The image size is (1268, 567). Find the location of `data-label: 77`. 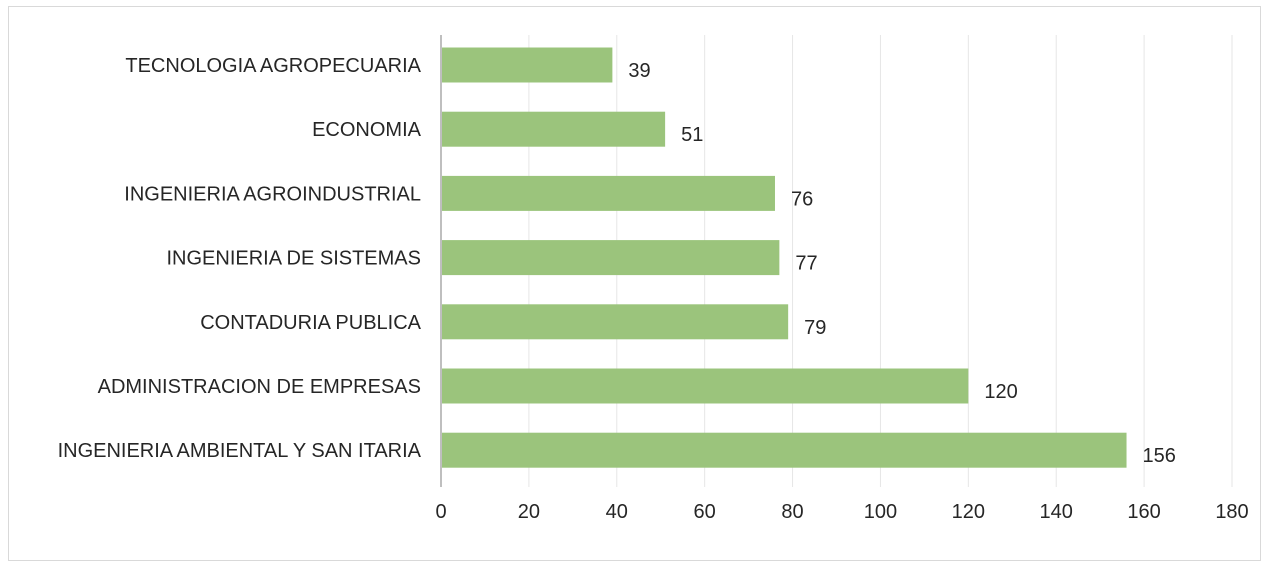

data-label: 77 is located at coordinates (806, 264).